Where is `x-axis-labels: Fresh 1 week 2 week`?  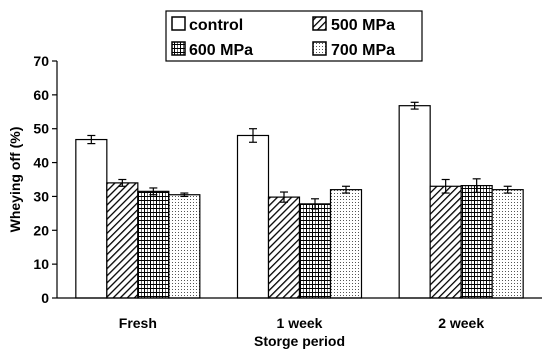 x-axis-labels: Fresh 1 week 2 week is located at coordinates (302, 323).